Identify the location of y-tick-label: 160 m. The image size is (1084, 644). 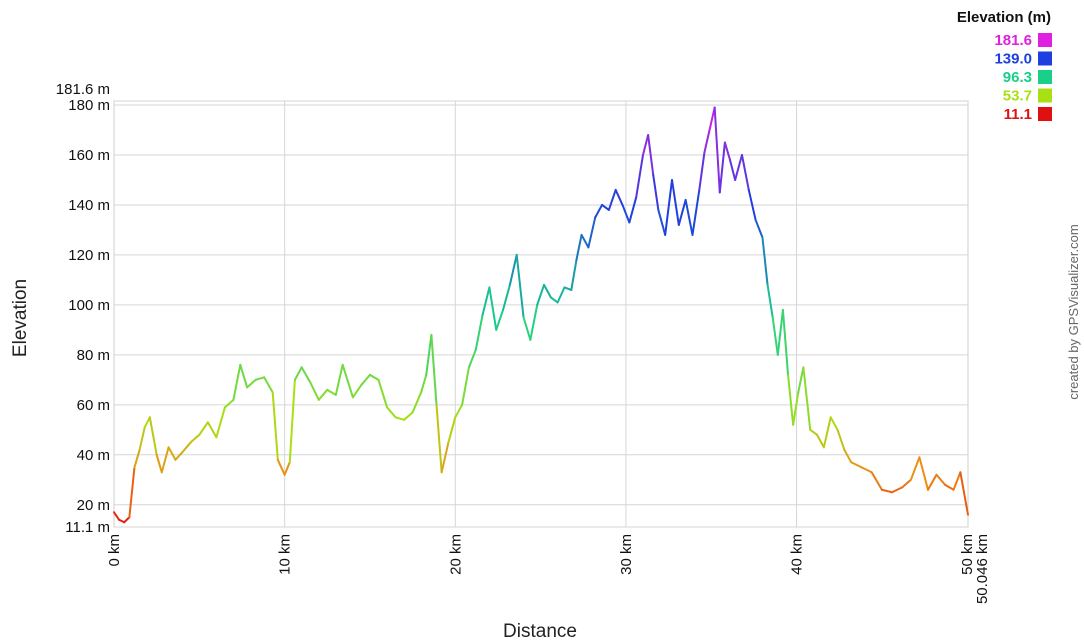
(89, 155).